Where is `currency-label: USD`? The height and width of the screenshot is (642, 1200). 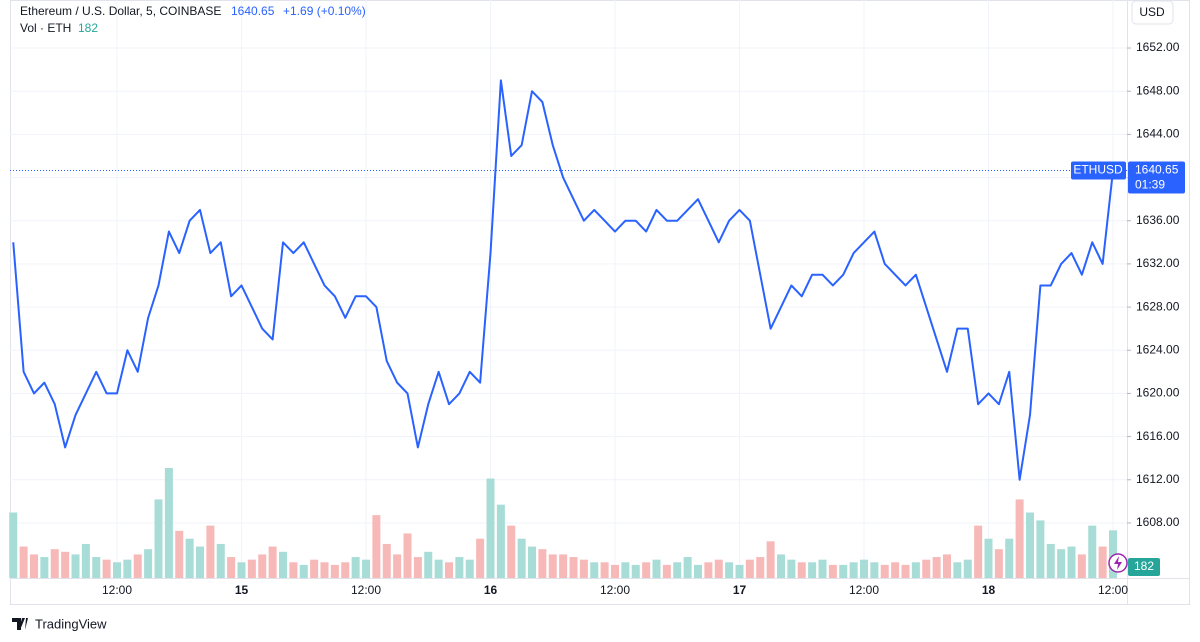
currency-label: USD is located at coordinates (1152, 12).